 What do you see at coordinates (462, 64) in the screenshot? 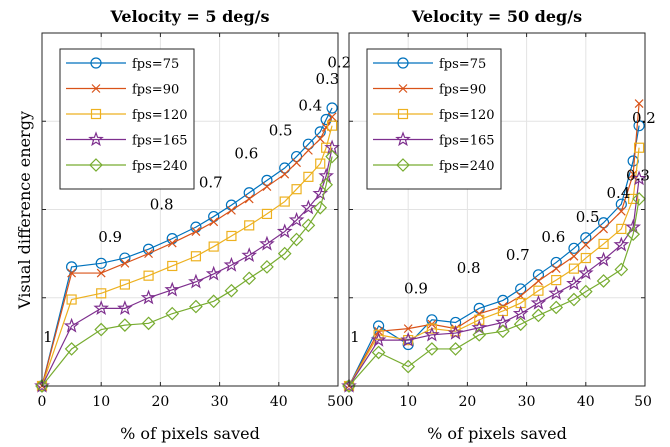
I see `legend-label-fps-75: fps=75` at bounding box center [462, 64].